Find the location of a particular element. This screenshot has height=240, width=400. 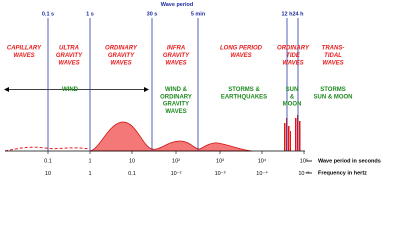

period-label: Wave period in seconds is located at coordinates (349, 161).